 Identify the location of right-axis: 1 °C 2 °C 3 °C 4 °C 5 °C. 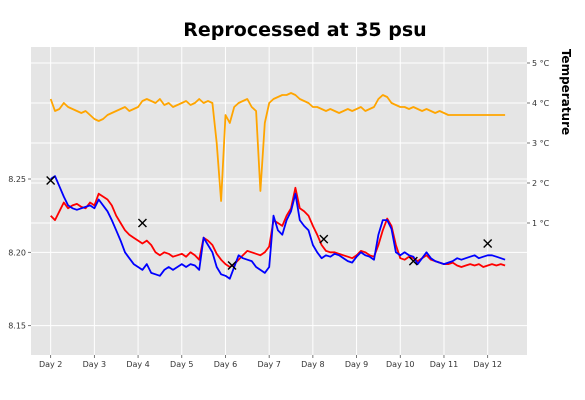
(538, 143).